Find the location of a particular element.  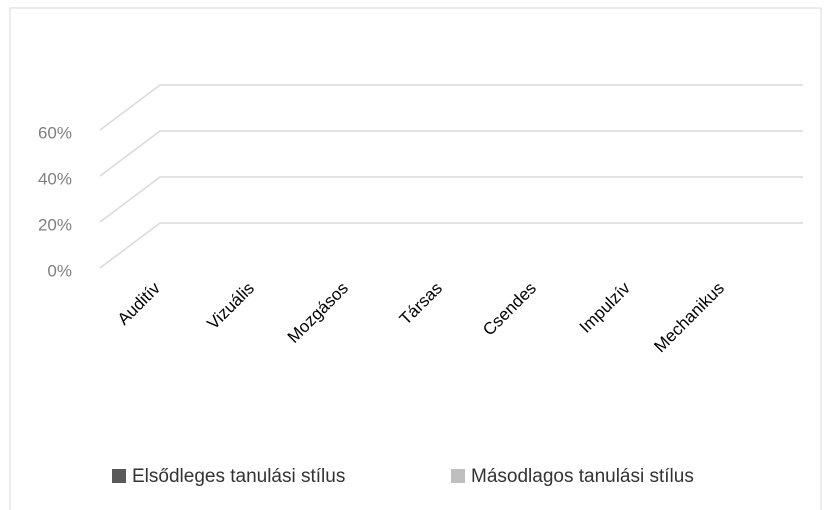

legend-label: Elsődleges tanulási stílus is located at coordinates (238, 476).